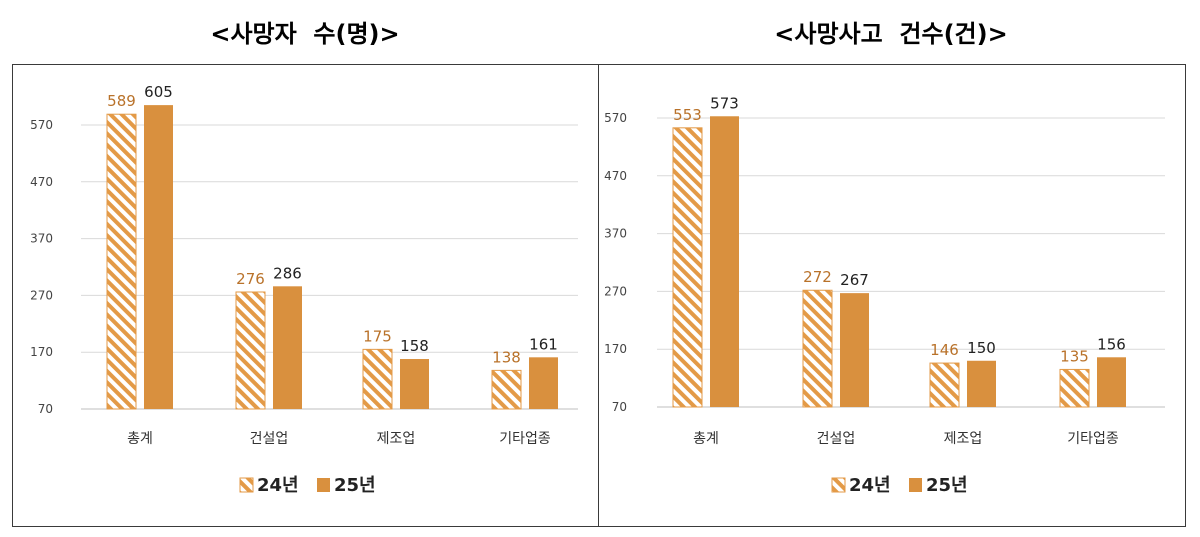 This screenshot has width=1200, height=537. What do you see at coordinates (414, 346) in the screenshot?
I see `data-label-25: 158` at bounding box center [414, 346].